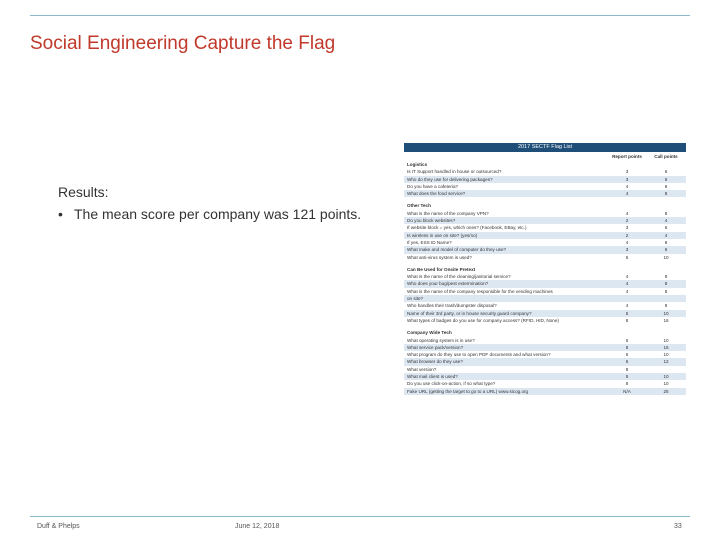 The height and width of the screenshot is (540, 720). What do you see at coordinates (666, 362) in the screenshot?
I see `row-call-points: 12` at bounding box center [666, 362].